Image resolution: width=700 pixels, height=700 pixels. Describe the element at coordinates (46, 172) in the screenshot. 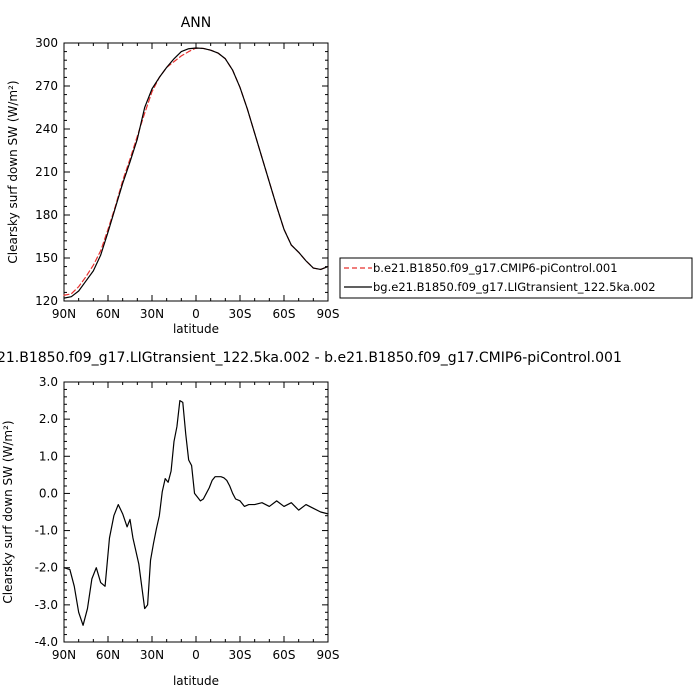

I see `top-y-tick-label: 210` at that location.